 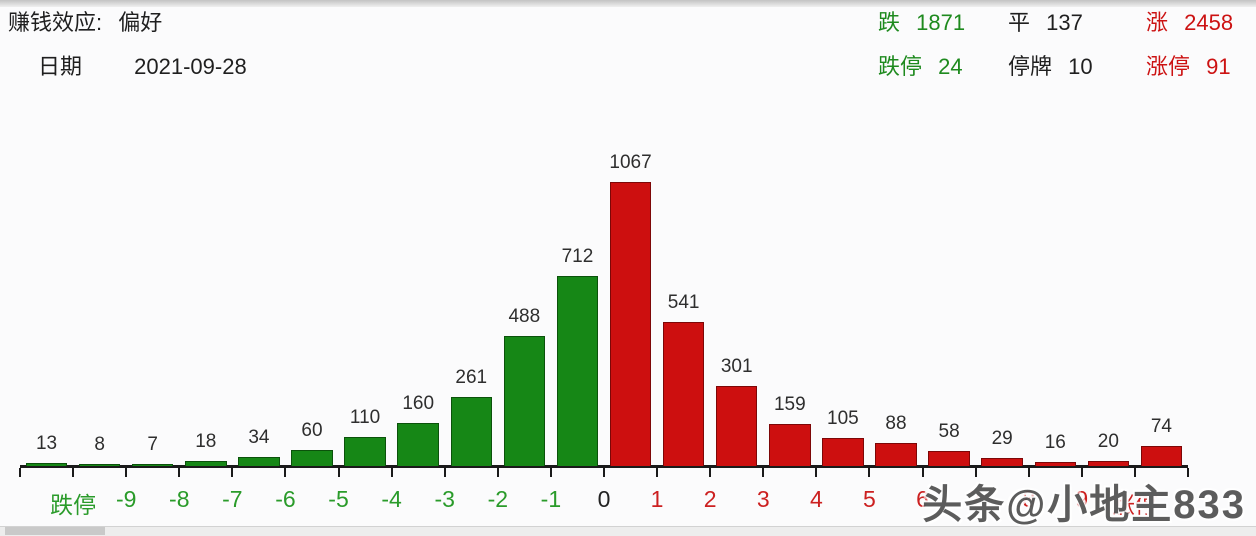 What do you see at coordinates (789, 404) in the screenshot?
I see `bar-value-label: 159` at bounding box center [789, 404].